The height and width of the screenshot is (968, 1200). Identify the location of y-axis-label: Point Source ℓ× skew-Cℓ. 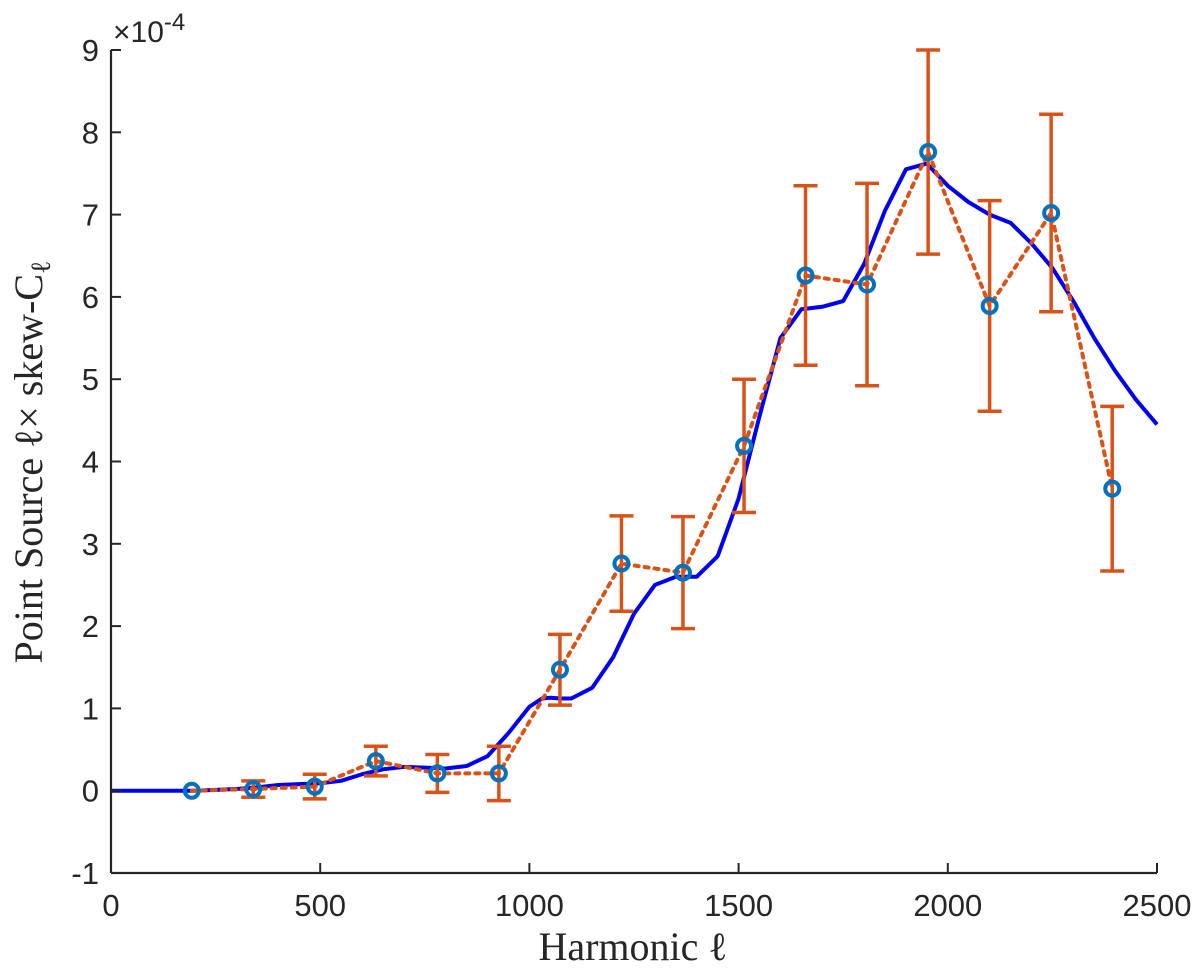
(31, 462).